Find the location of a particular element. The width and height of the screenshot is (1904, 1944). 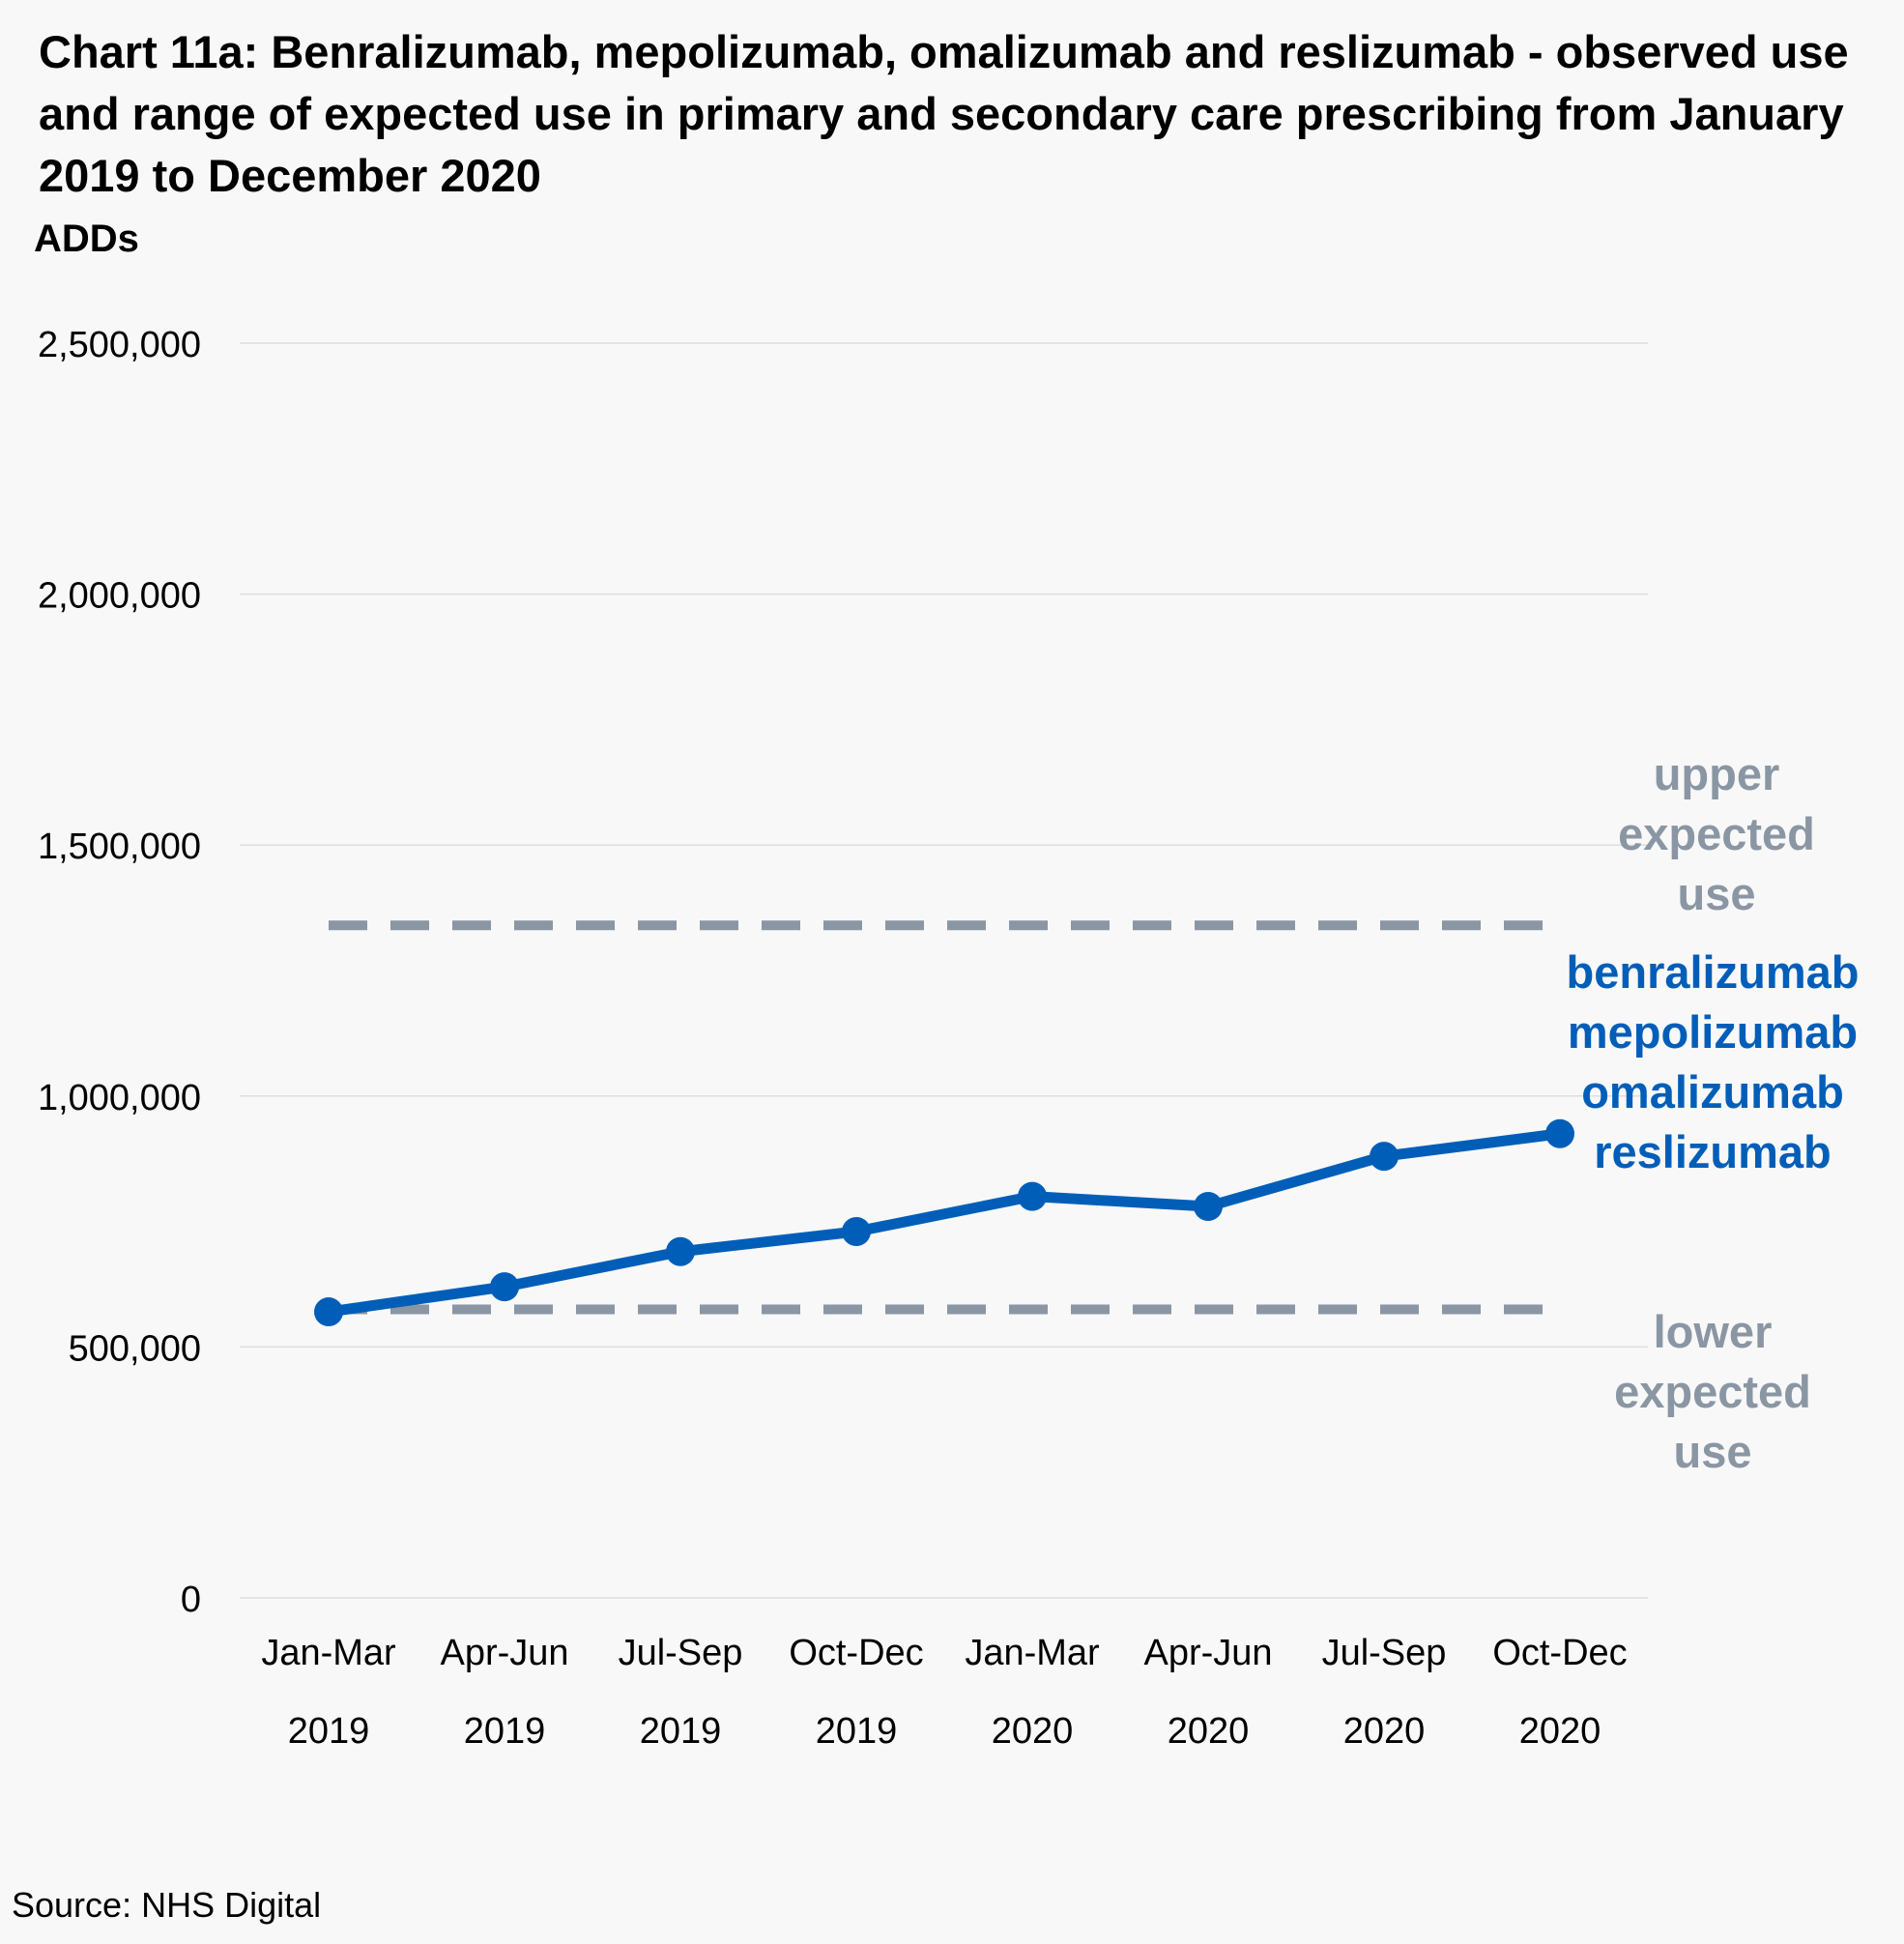

series-label: lower expected use is located at coordinates (1713, 1391).